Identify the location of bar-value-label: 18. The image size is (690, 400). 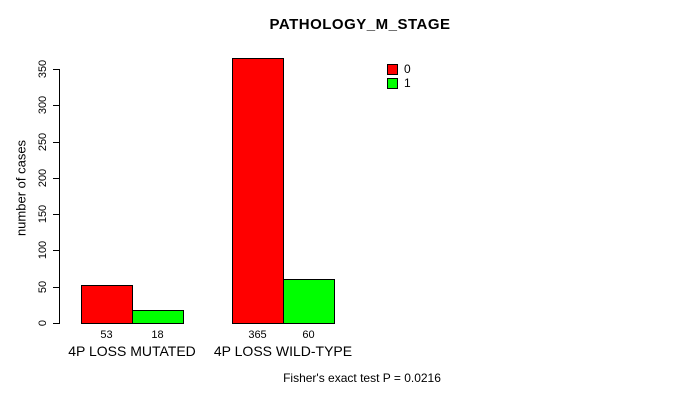
(157, 335).